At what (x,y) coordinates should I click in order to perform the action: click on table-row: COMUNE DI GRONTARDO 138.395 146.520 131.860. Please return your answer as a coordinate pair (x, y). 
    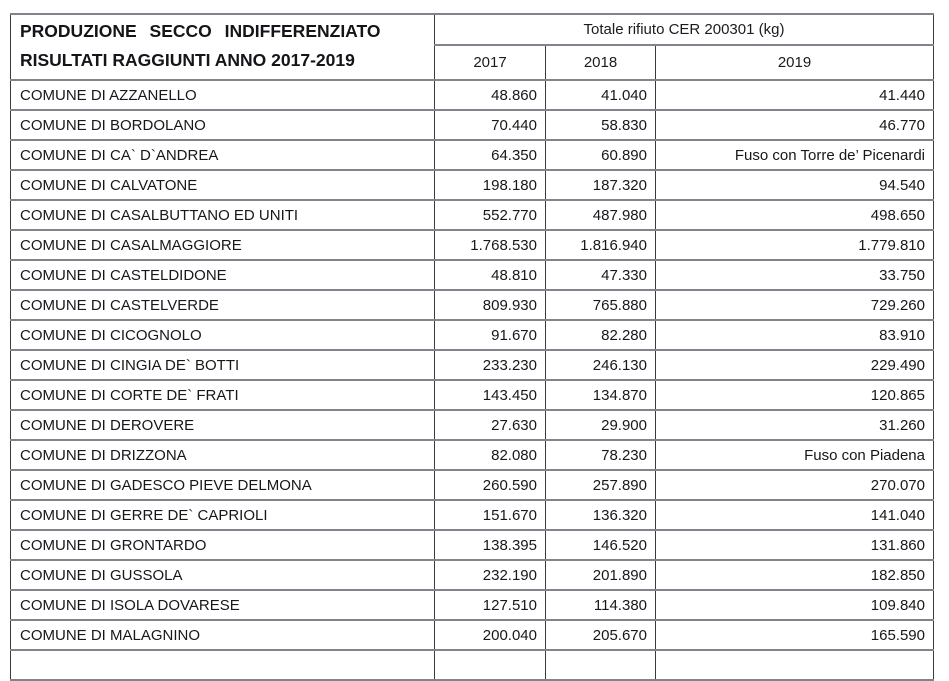
    Looking at the image, I should click on (472, 545).